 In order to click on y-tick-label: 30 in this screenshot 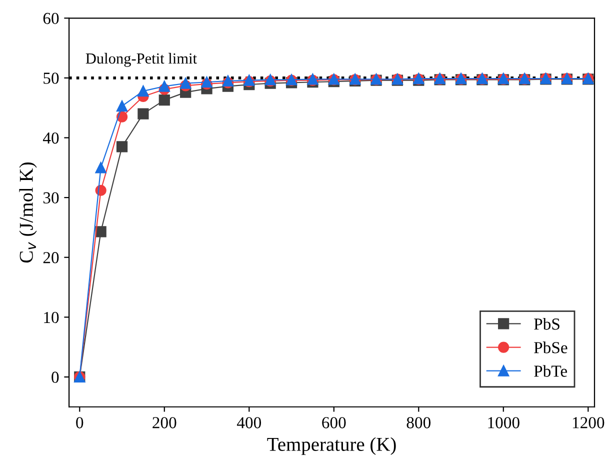, I will do `click(51, 198)`.